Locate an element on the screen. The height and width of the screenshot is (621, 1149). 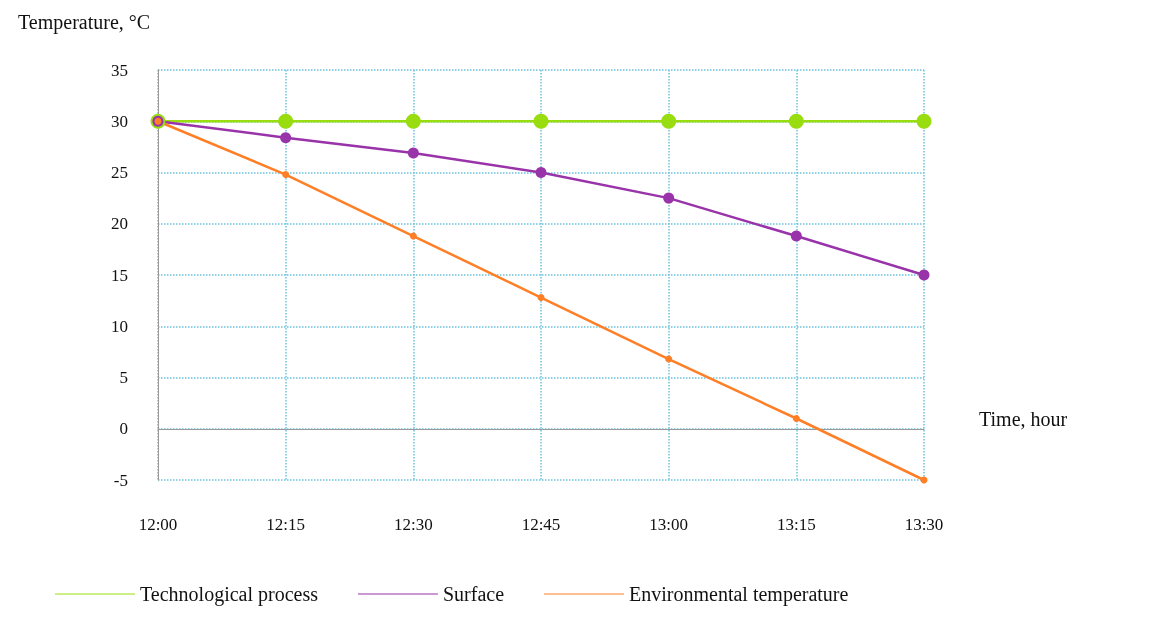
legend-label: Environmental temperature is located at coordinates (739, 594).